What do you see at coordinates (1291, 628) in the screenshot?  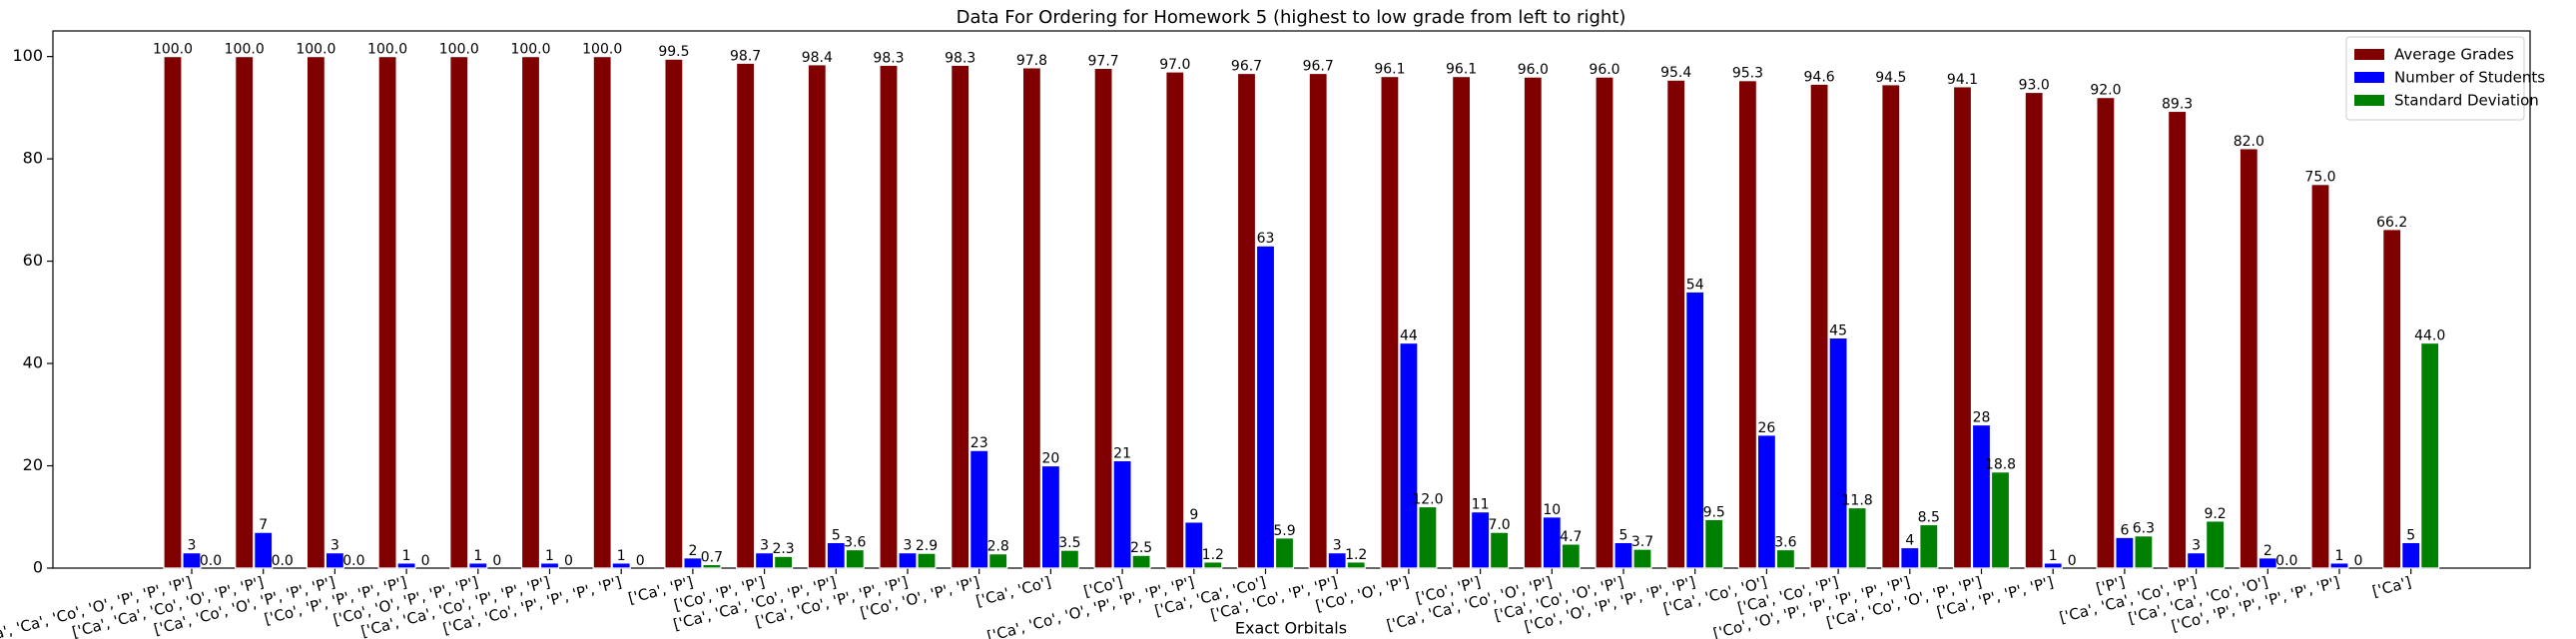 I see `x-axis-label: Exact Orbitals` at bounding box center [1291, 628].